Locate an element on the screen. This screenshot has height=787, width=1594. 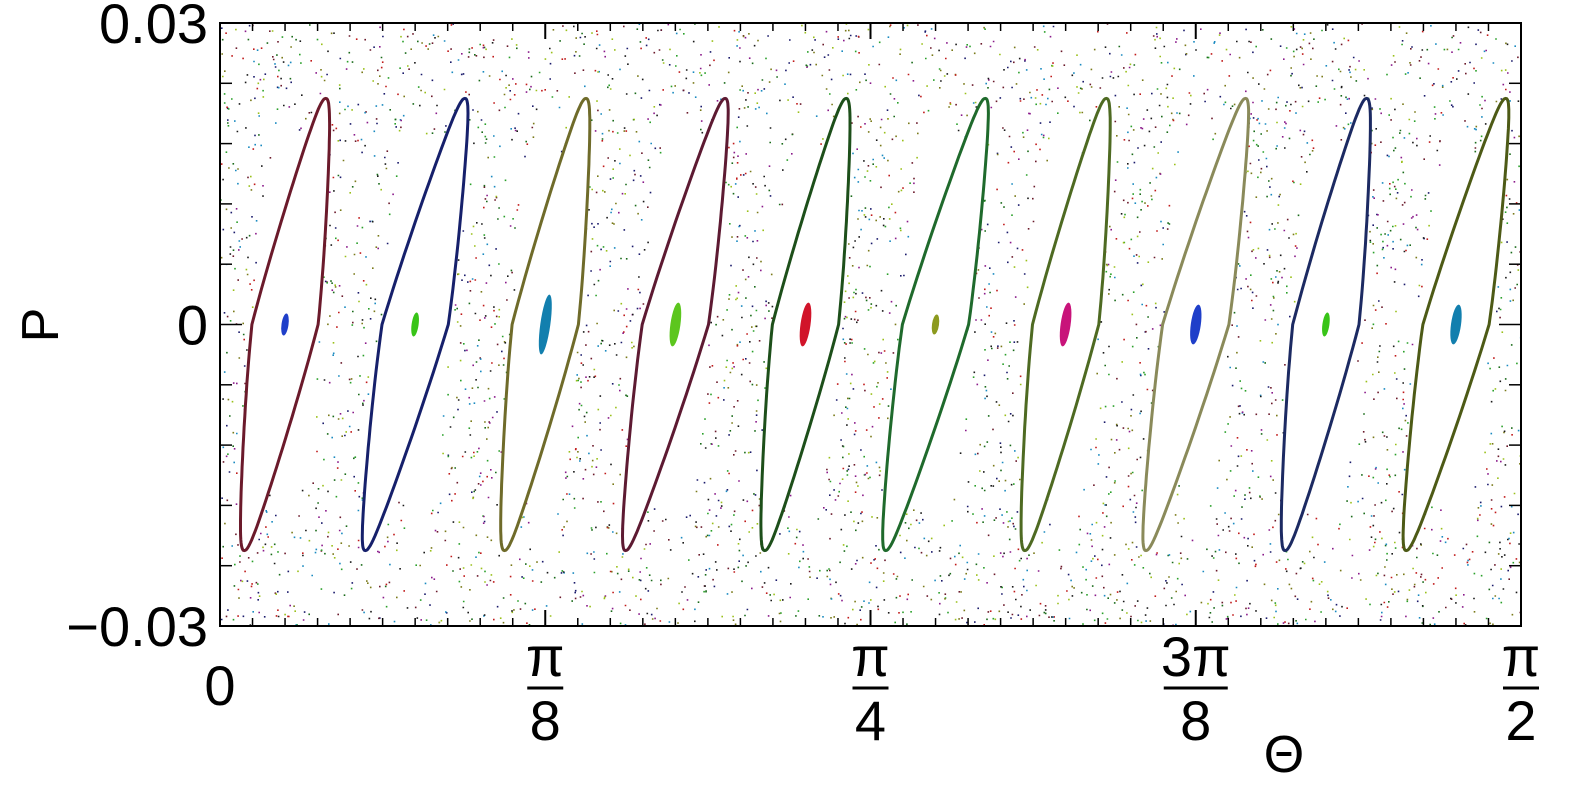
y-tick-label-1: 0 is located at coordinates (192, 325).